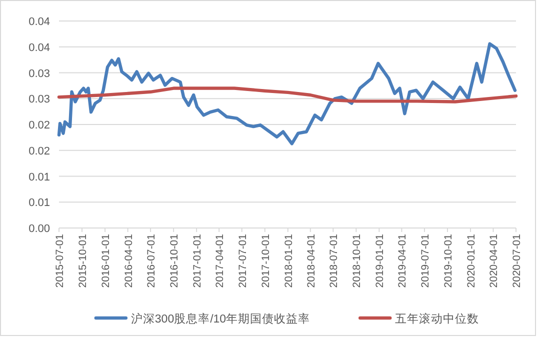 The image size is (540, 339). I want to click on x-tick-label: 2020-04-01, so click(494, 261).